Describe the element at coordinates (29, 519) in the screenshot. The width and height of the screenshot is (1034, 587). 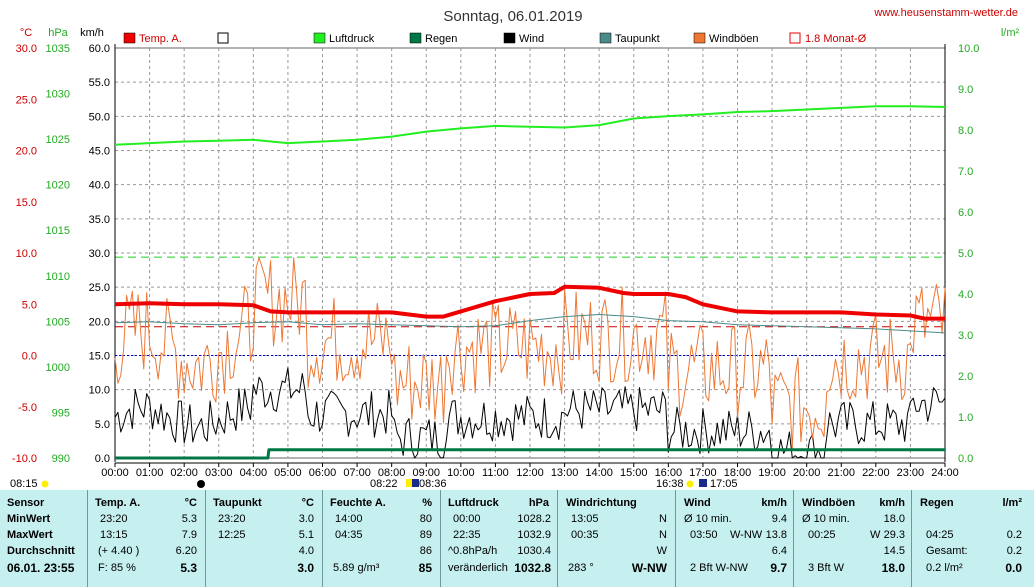
I see `label-min: MinWert` at that location.